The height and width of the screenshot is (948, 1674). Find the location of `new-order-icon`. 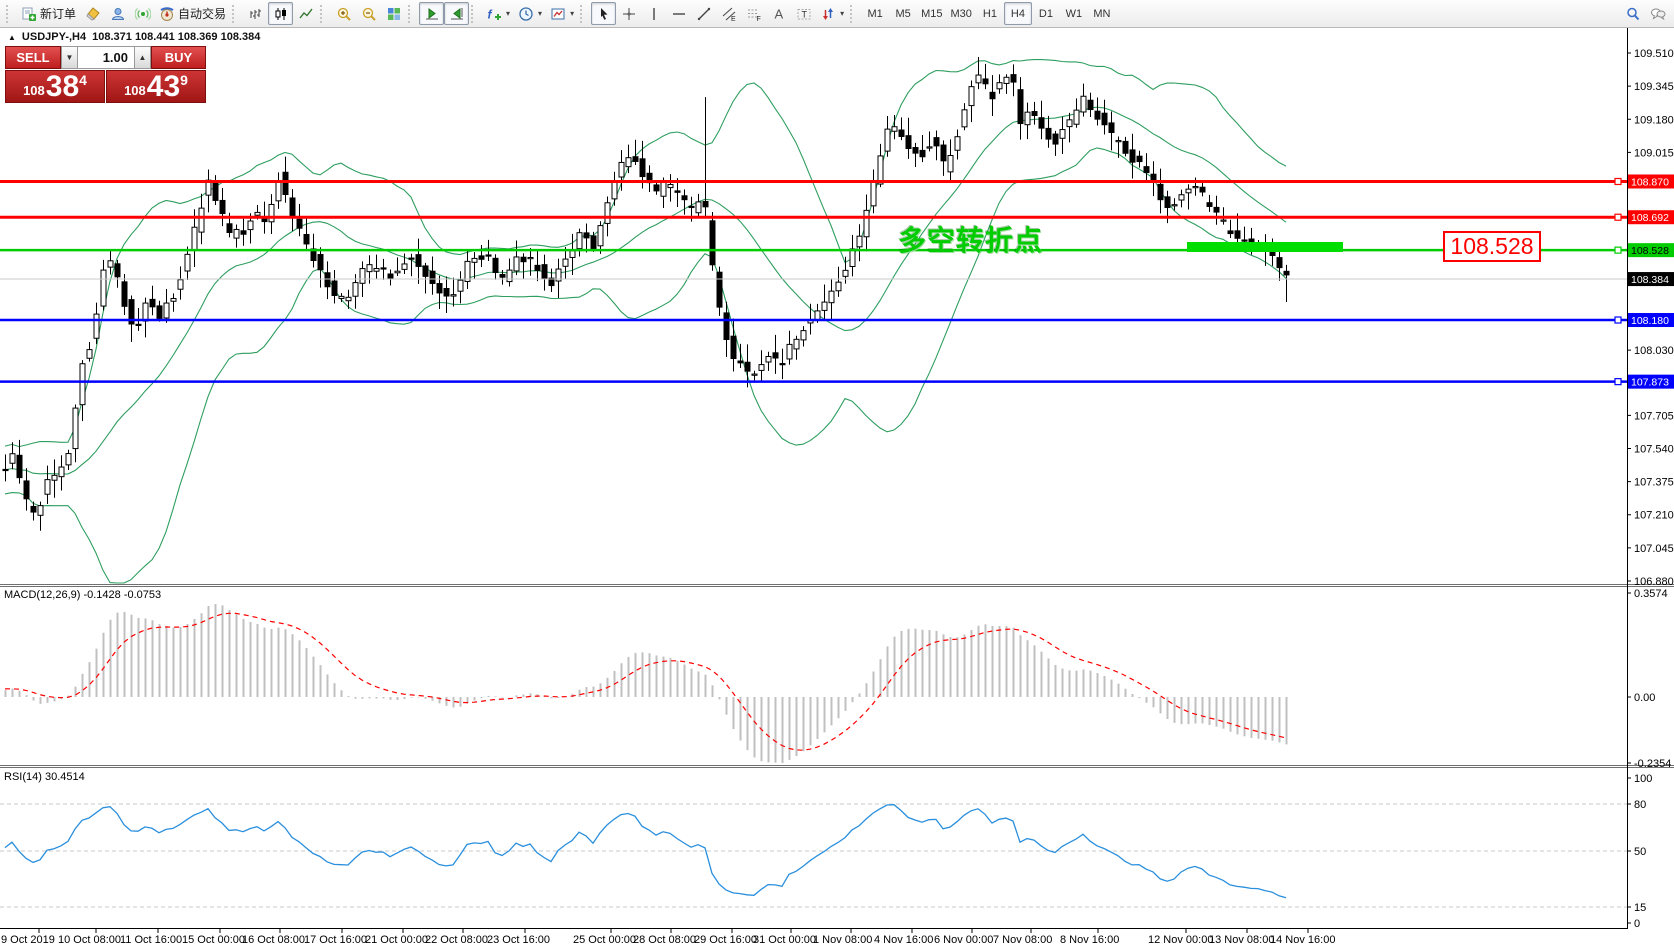

new-order-icon is located at coordinates (29, 14).